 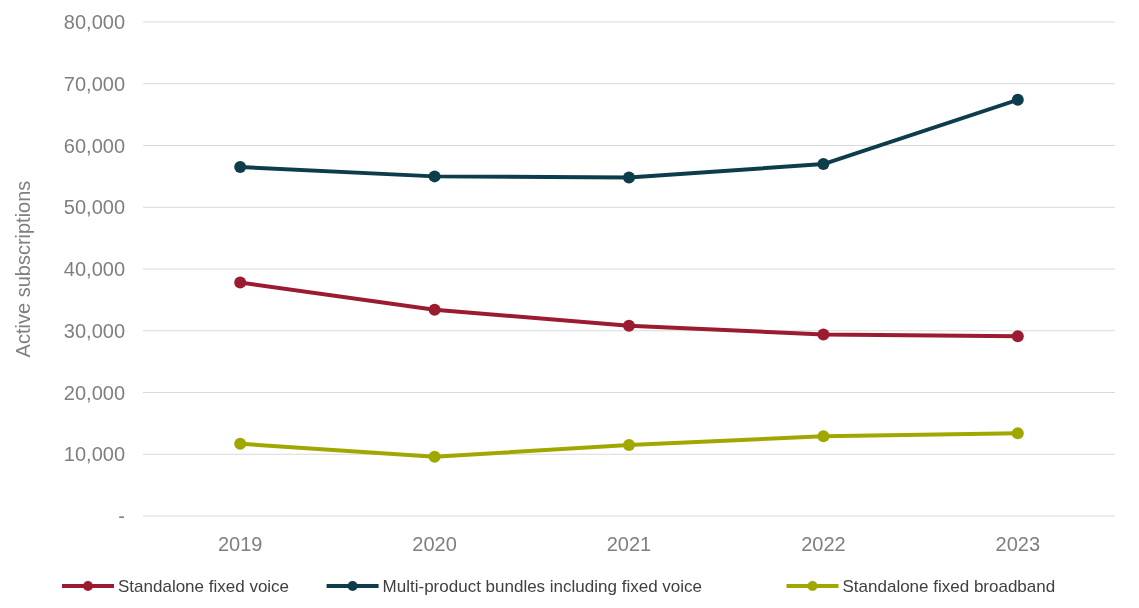 I want to click on legend-label: Standalone fixed broadband, so click(x=949, y=586).